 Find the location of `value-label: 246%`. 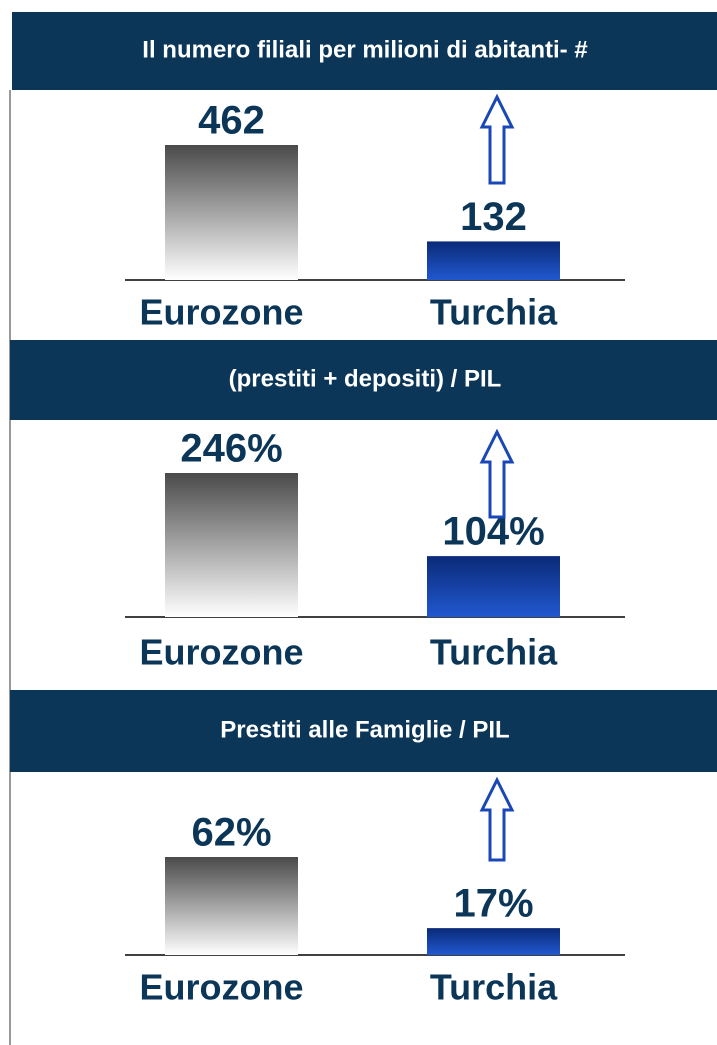

value-label: 246% is located at coordinates (231, 449).